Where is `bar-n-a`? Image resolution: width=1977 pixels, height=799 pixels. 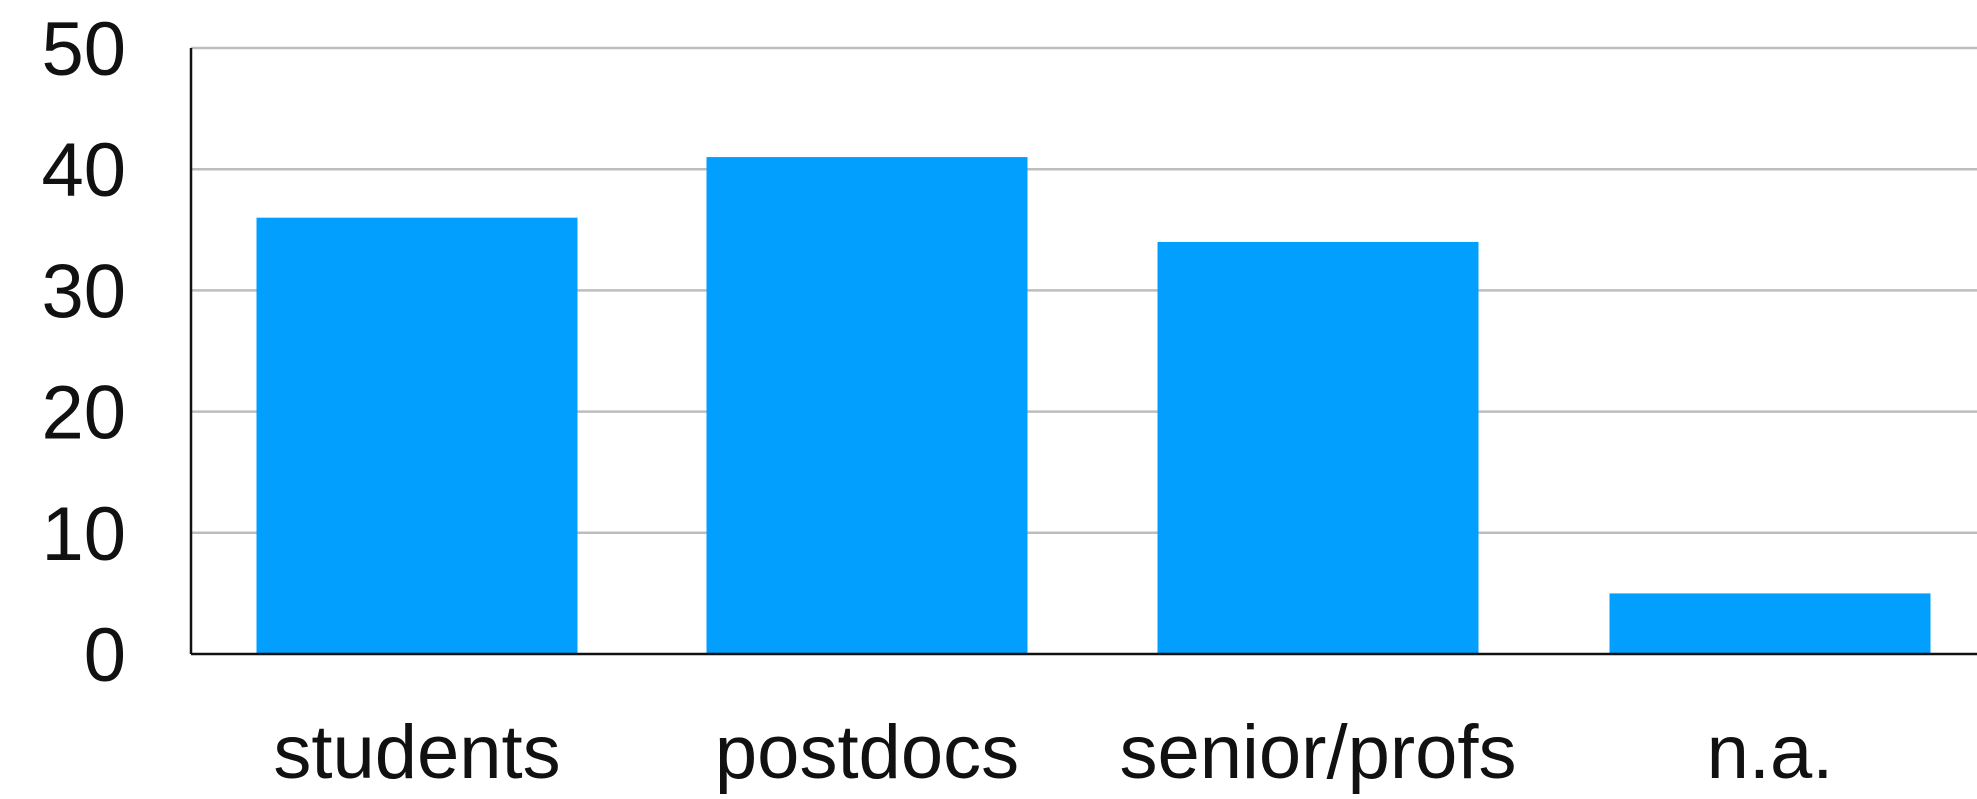
bar-n-a is located at coordinates (1770, 623).